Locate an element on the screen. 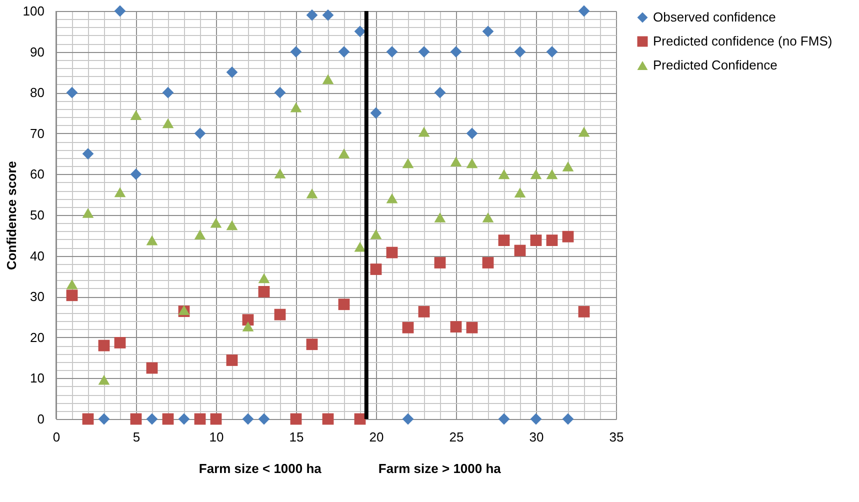 The width and height of the screenshot is (859, 502). x-tick-label: 35 is located at coordinates (616, 437).